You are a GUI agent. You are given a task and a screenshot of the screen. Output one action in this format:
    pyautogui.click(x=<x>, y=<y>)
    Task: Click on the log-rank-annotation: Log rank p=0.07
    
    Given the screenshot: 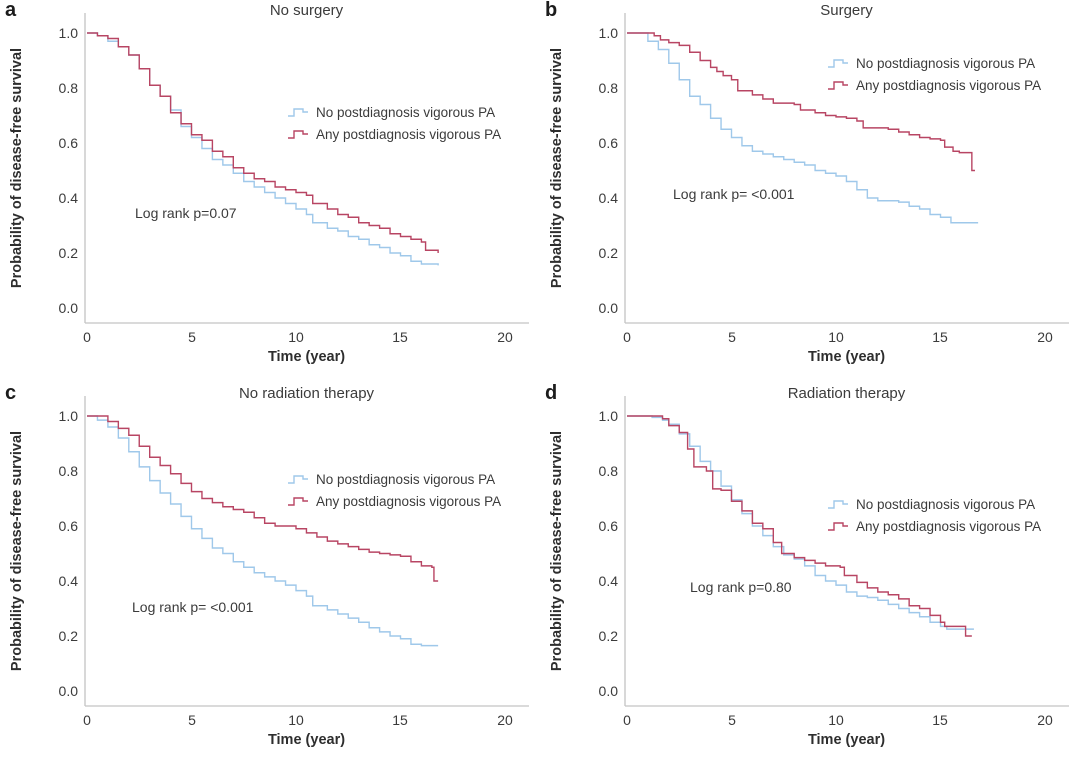 What is the action you would take?
    pyautogui.click(x=186, y=213)
    